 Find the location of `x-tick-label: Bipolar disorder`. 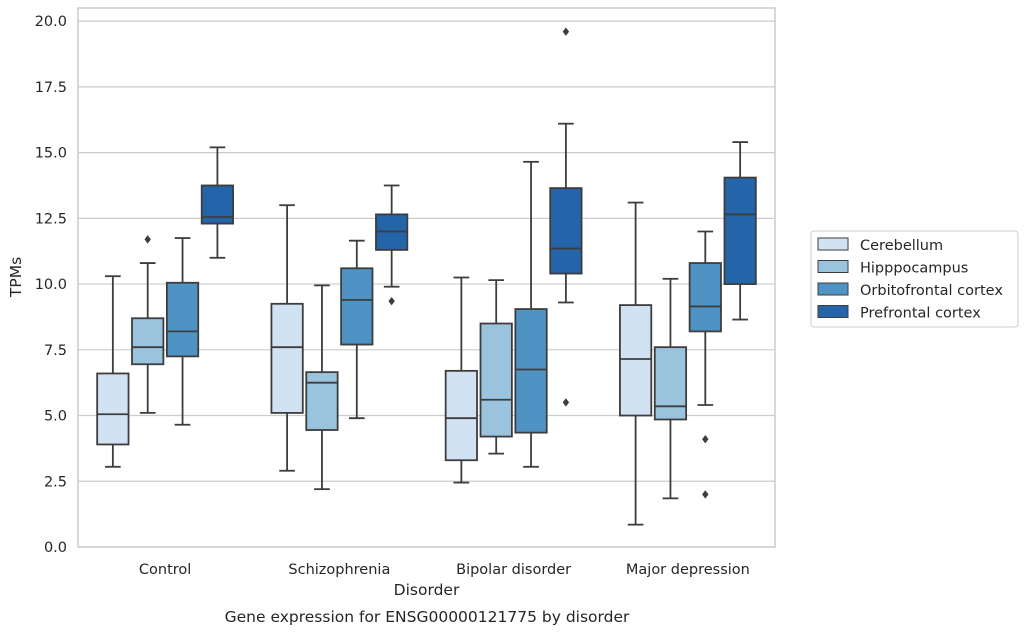

x-tick-label: Bipolar disorder is located at coordinates (513, 570).